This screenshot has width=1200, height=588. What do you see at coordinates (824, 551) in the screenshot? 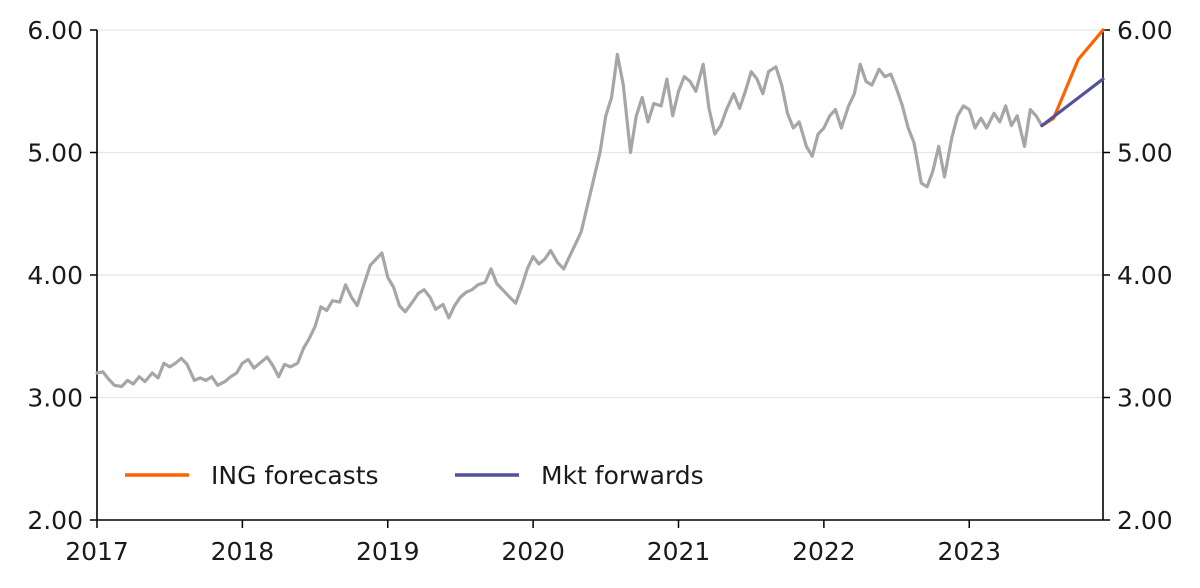
I see `x-tick-label: 2022` at bounding box center [824, 551].